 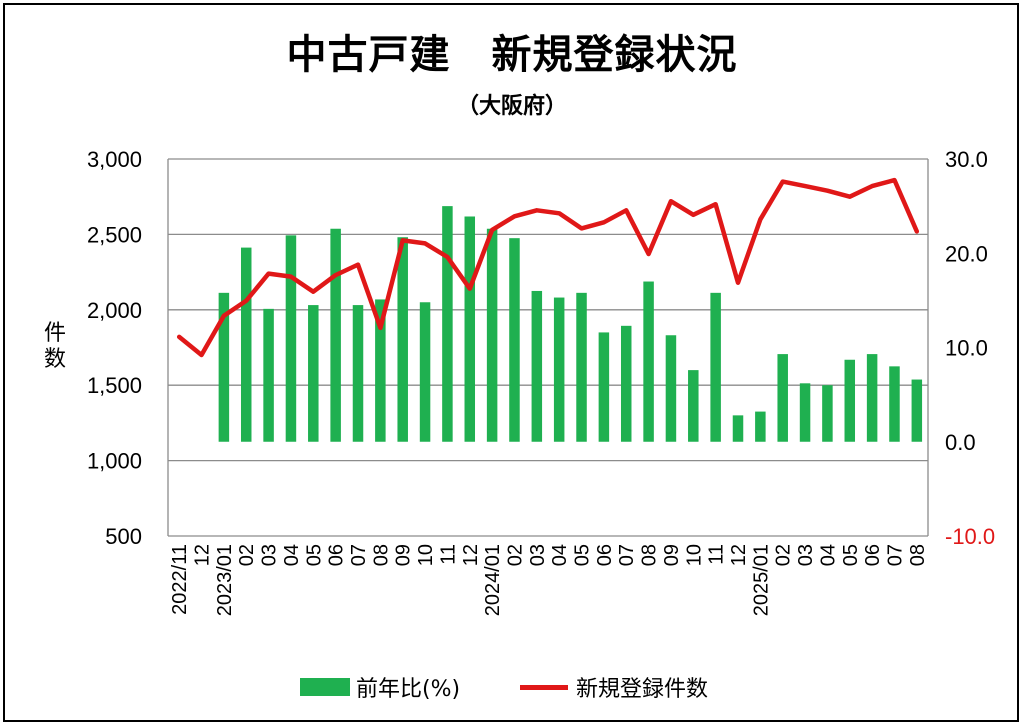 I want to click on left-tick-label: 2,500, so click(x=114, y=234).